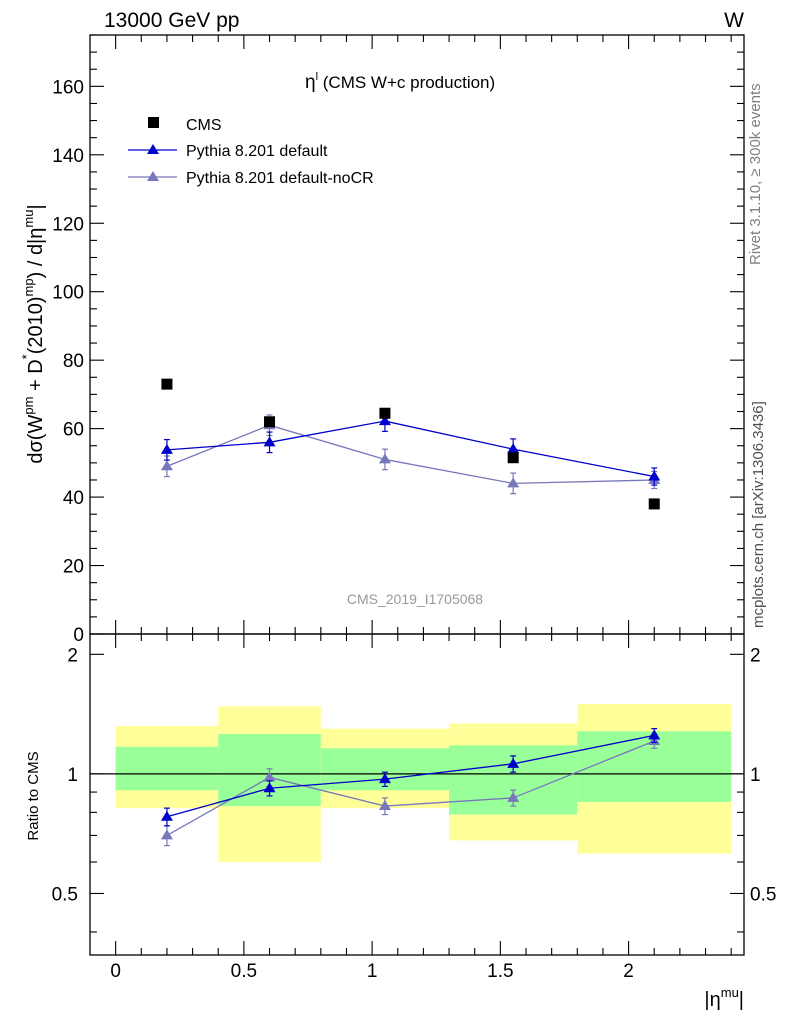 Image resolution: width=786 pixels, height=1024 pixels. What do you see at coordinates (68, 293) in the screenshot?
I see `main-y-tick-label: 100` at bounding box center [68, 293].